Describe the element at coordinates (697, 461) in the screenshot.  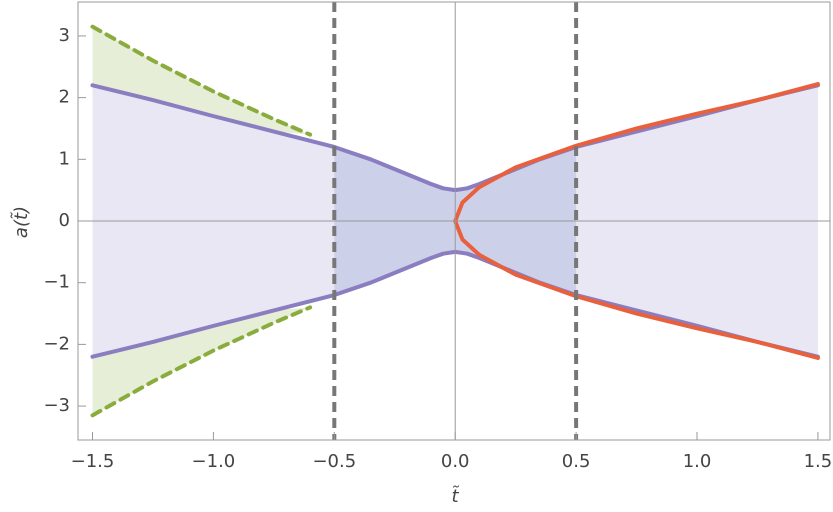
I see `x-tick-label: 1.0` at that location.